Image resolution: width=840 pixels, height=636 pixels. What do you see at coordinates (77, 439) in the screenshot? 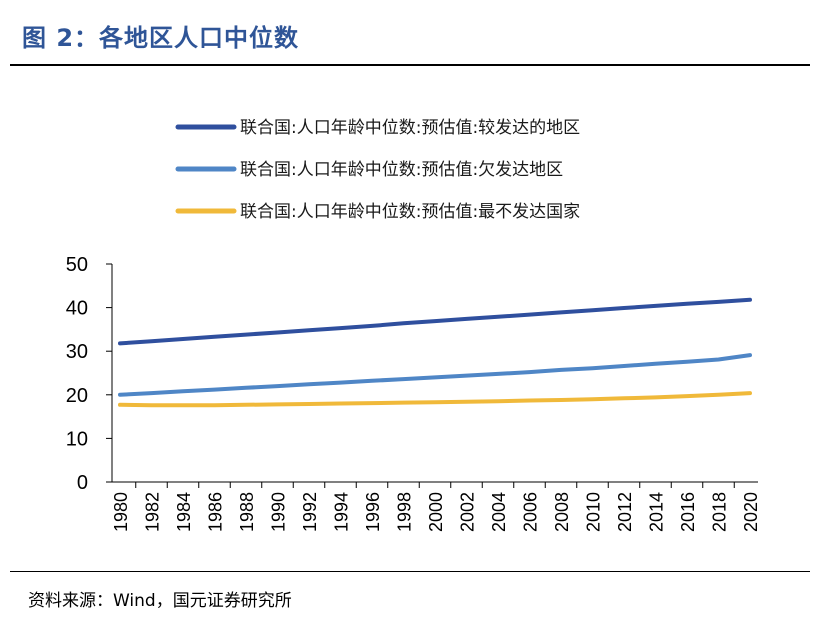
I see `y-tick-label: 10` at bounding box center [77, 439].